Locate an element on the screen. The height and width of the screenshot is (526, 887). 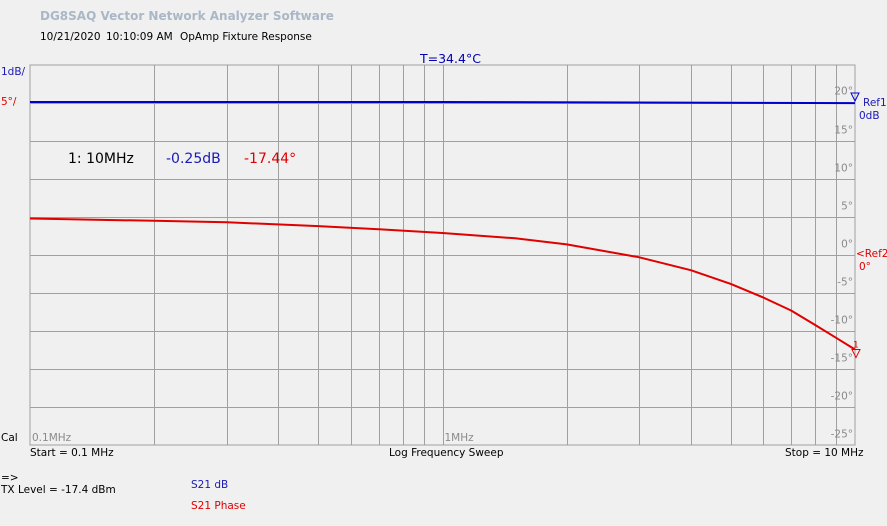
frequency-tick-label: 0.1MHz is located at coordinates (52, 438).